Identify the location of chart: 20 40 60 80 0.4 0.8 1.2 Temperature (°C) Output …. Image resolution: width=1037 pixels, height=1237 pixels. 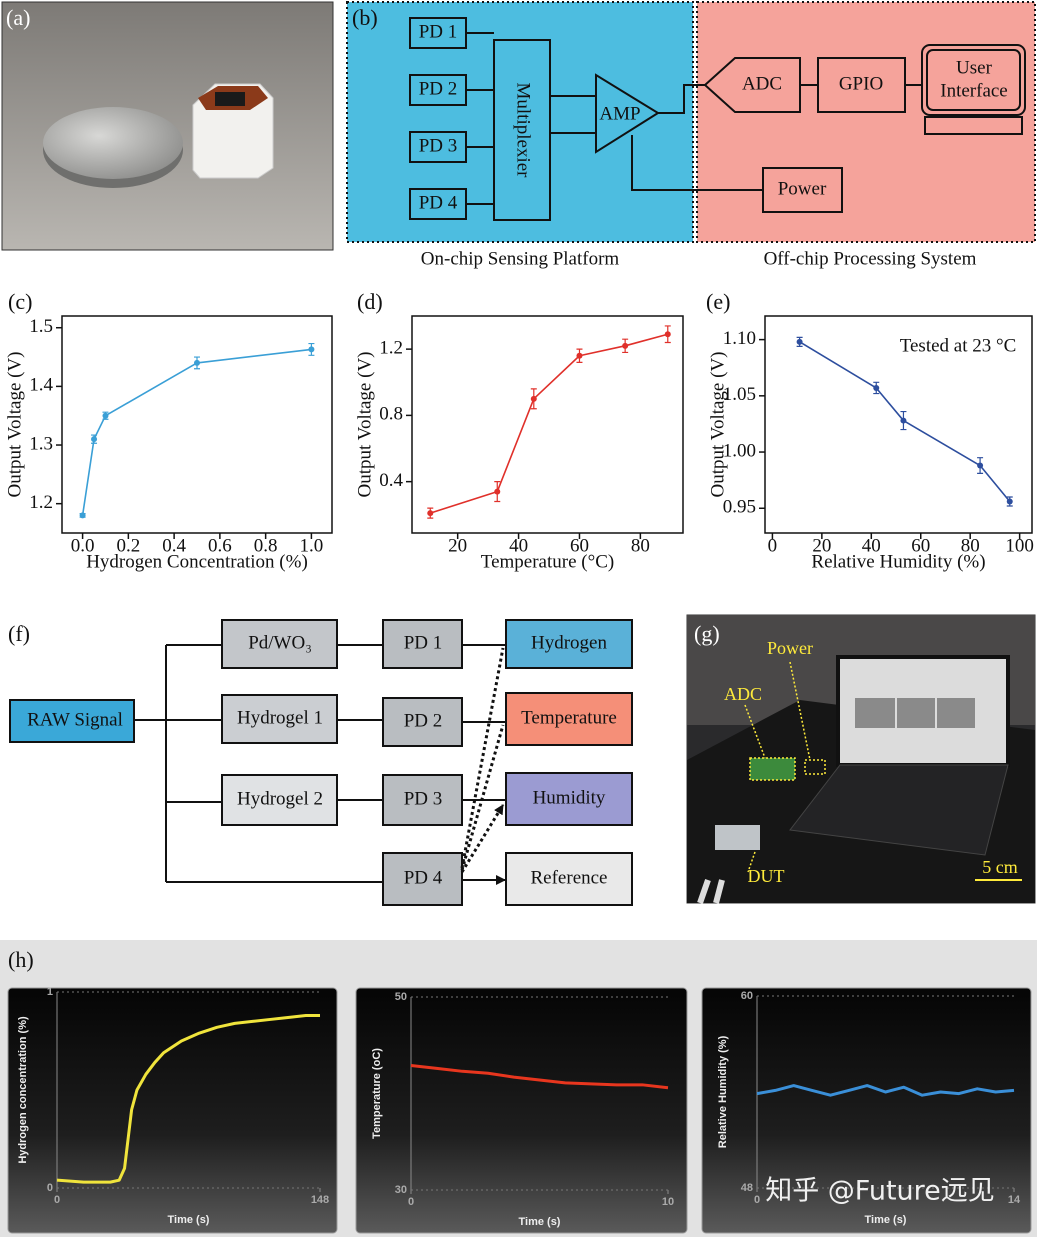
(519, 443).